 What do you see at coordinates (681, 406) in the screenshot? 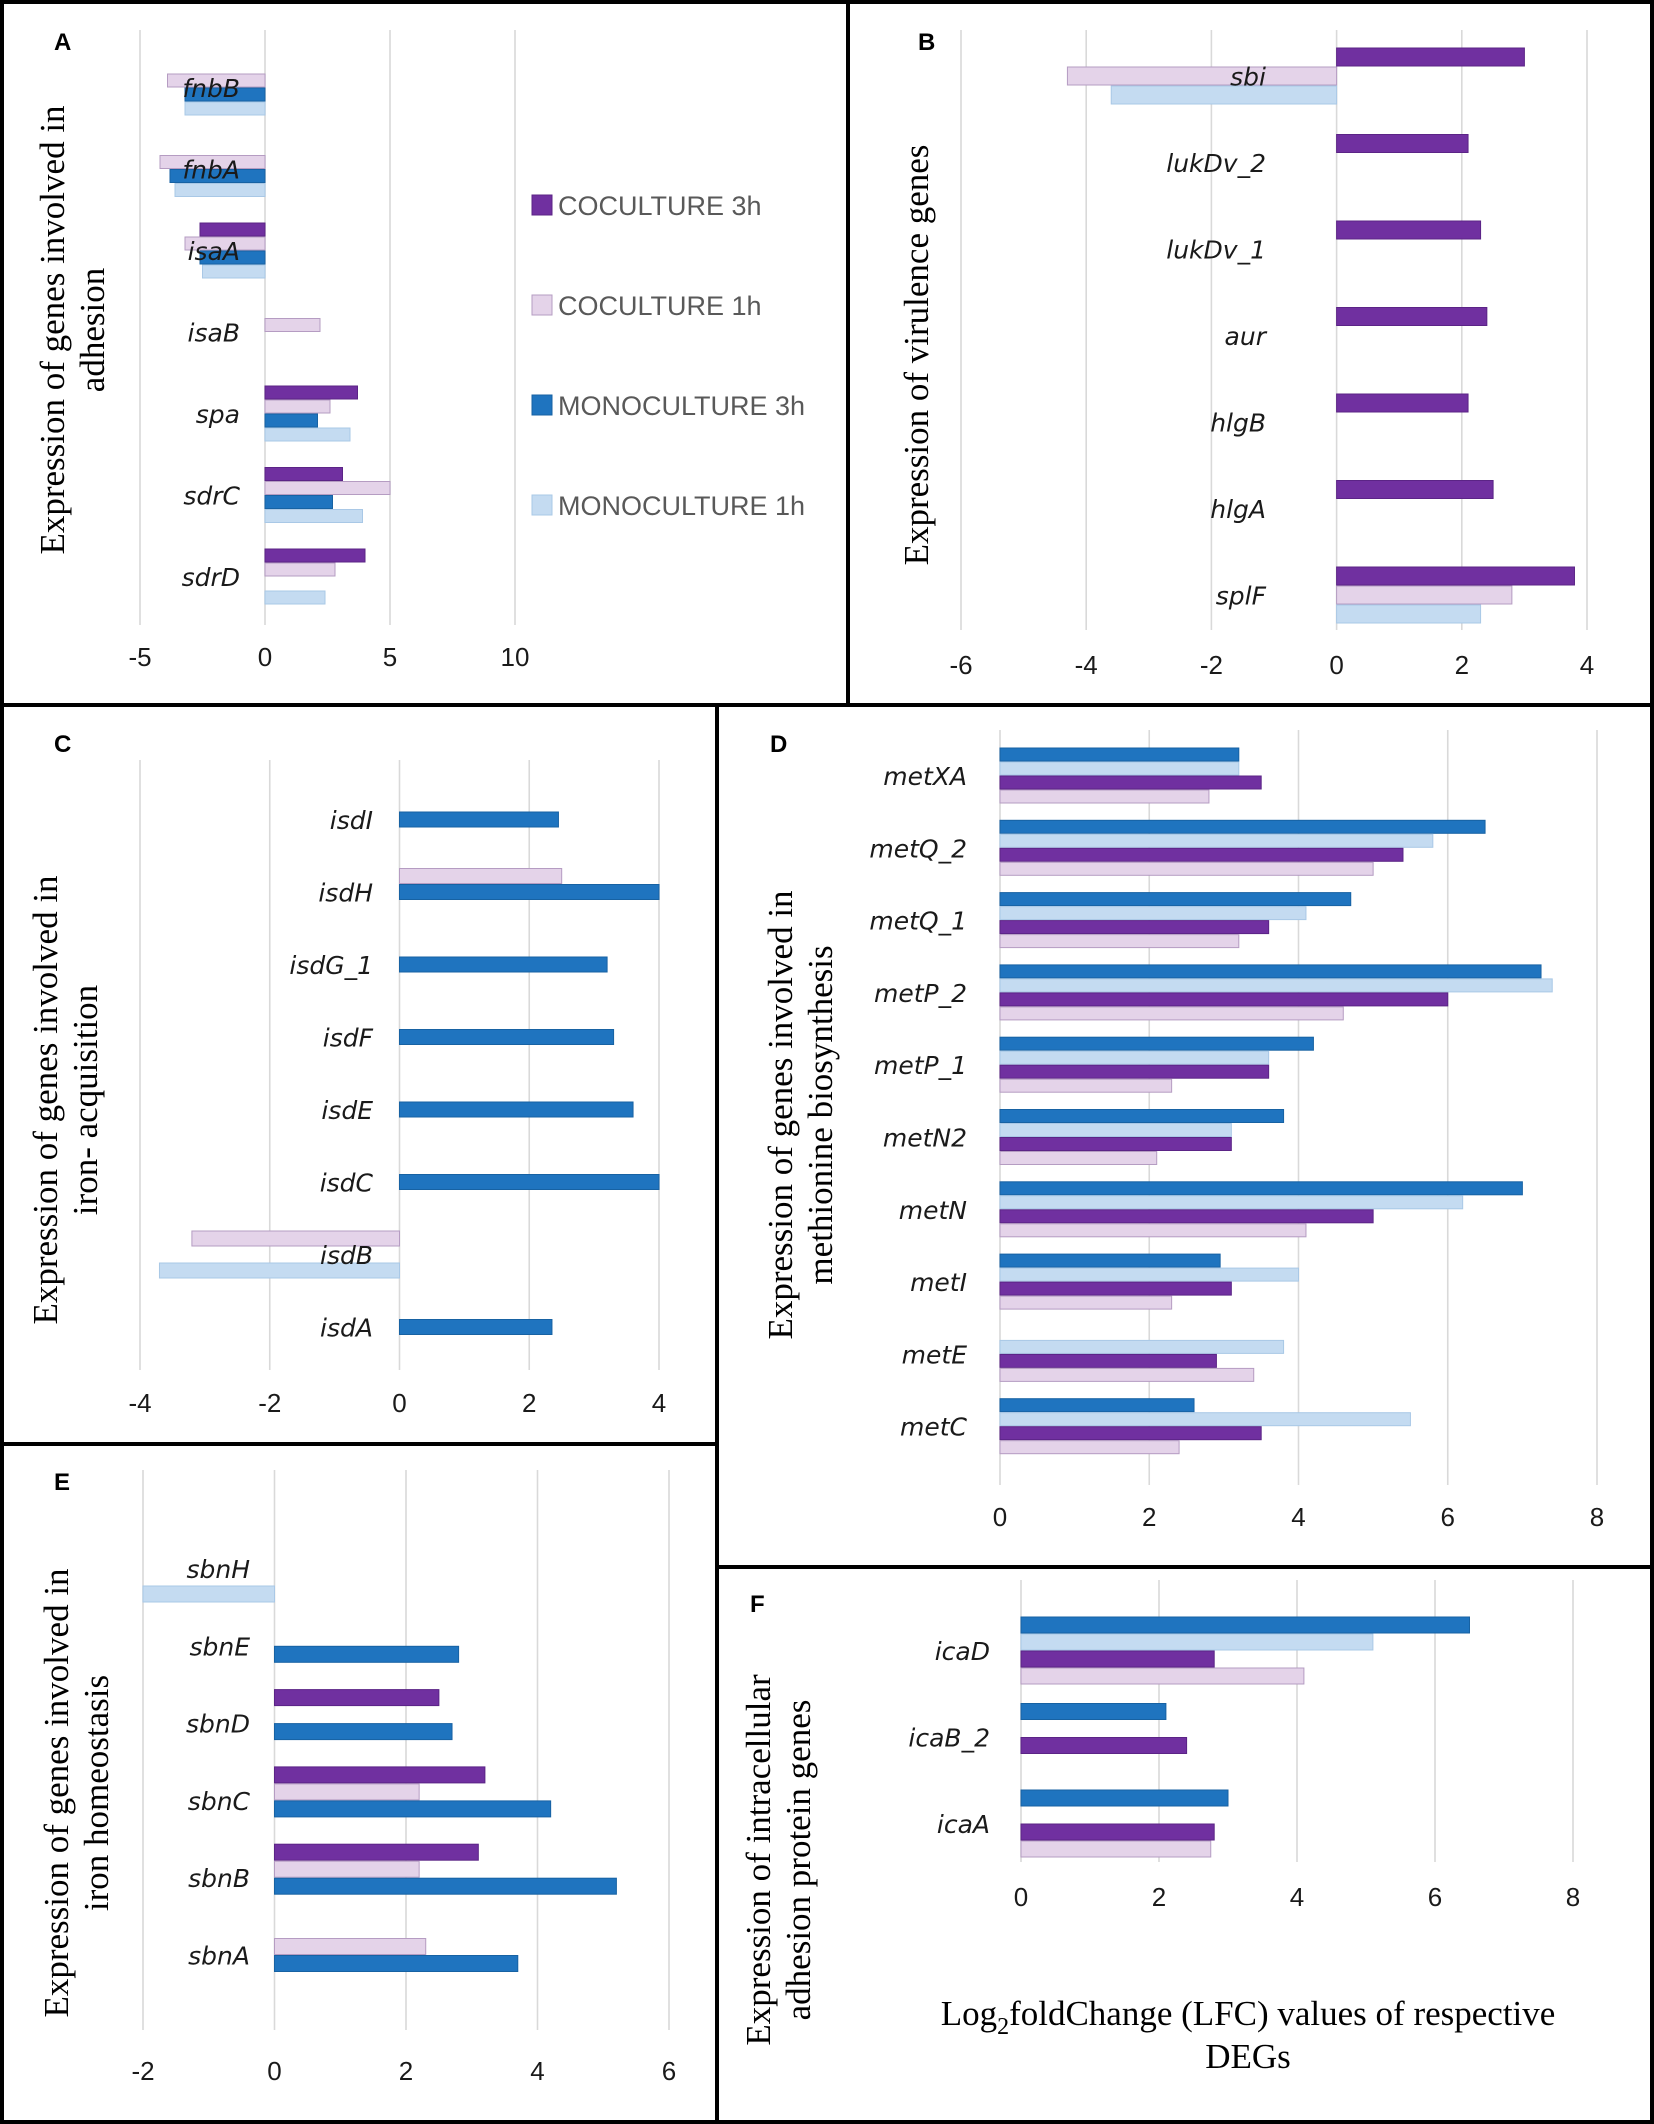
I see `legend-label-mo3: MONOCULTURE 3h` at bounding box center [681, 406].